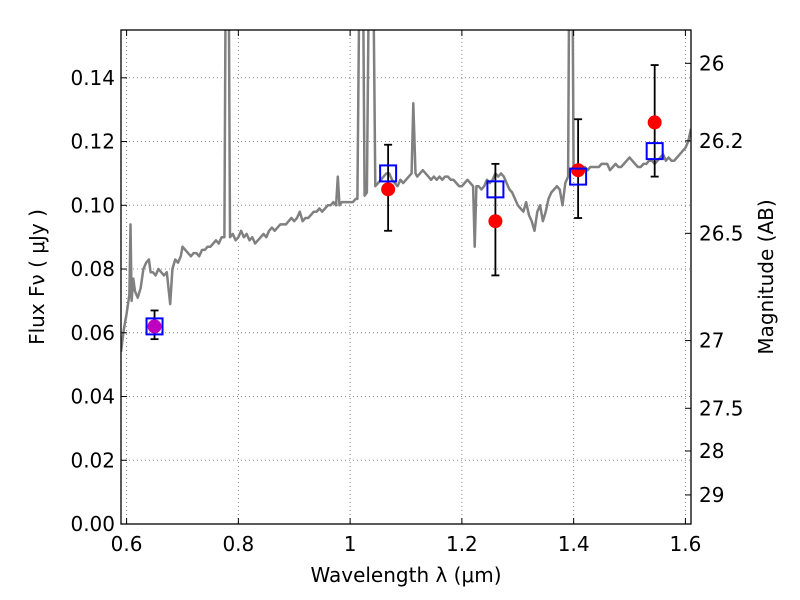 The height and width of the screenshot is (600, 800). Describe the element at coordinates (350, 544) in the screenshot. I see `x-tick-label: 1` at that location.